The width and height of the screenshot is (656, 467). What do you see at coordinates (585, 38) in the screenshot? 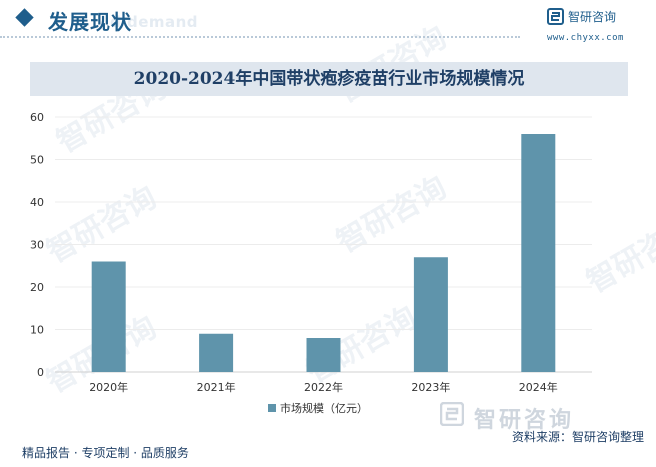
I see `brand-url: www.chyxx.com` at bounding box center [585, 38].